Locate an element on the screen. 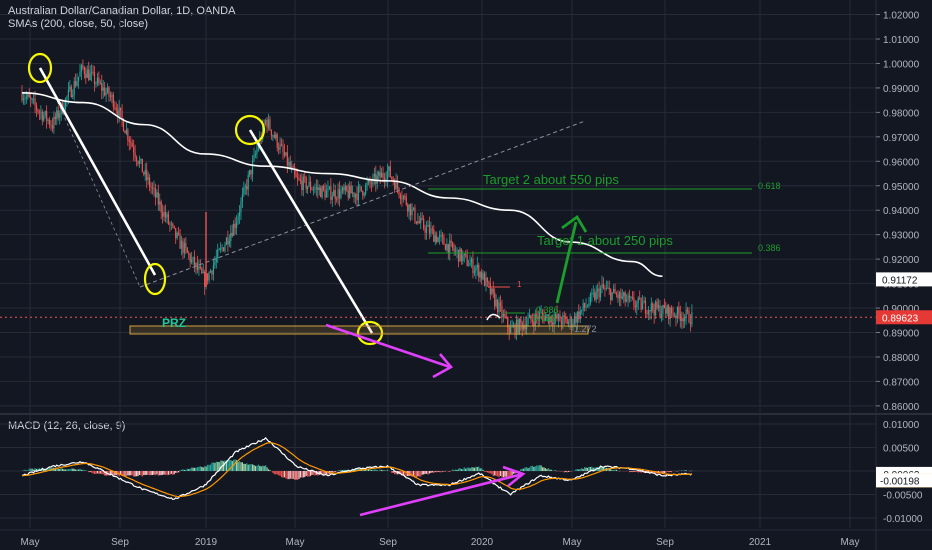  macd-indicator-label: MACD (12, 26, close, 9) is located at coordinates (67, 426).